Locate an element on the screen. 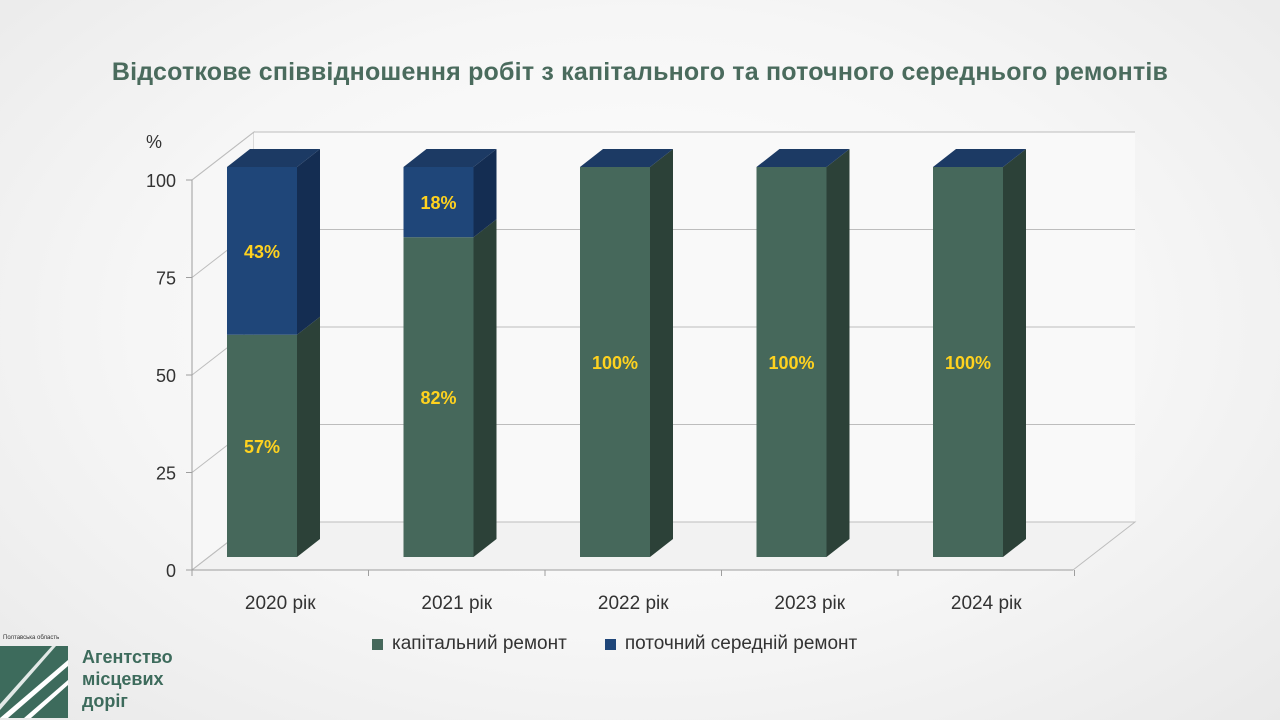  y-tick-label: 0 is located at coordinates (171, 571).